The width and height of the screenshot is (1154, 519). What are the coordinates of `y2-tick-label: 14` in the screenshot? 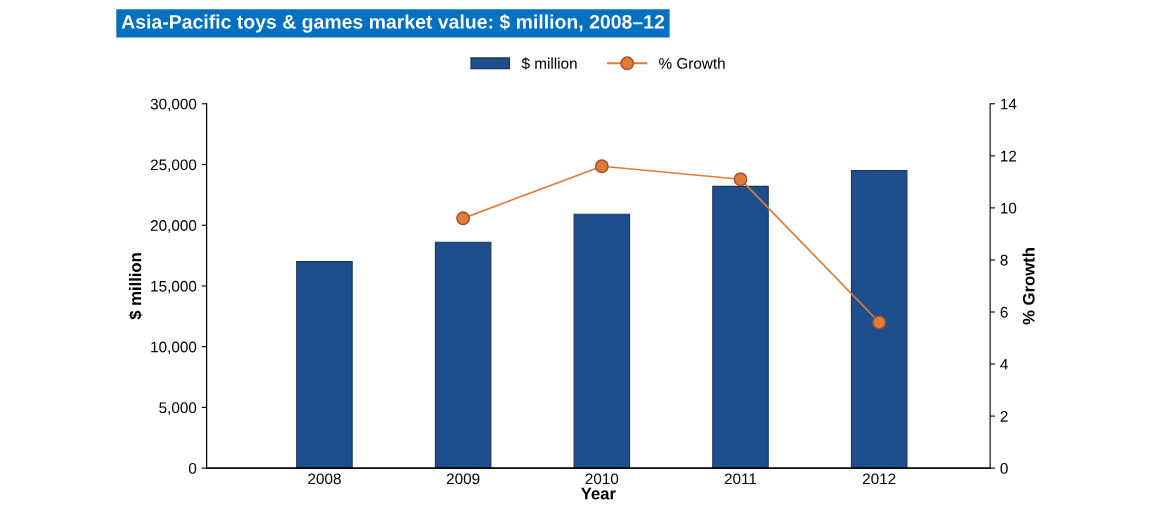 It's located at (1009, 104).